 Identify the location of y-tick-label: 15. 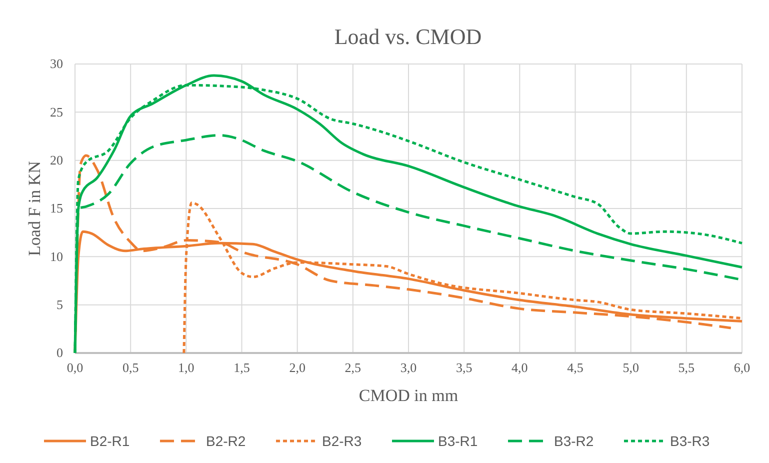
(56, 208).